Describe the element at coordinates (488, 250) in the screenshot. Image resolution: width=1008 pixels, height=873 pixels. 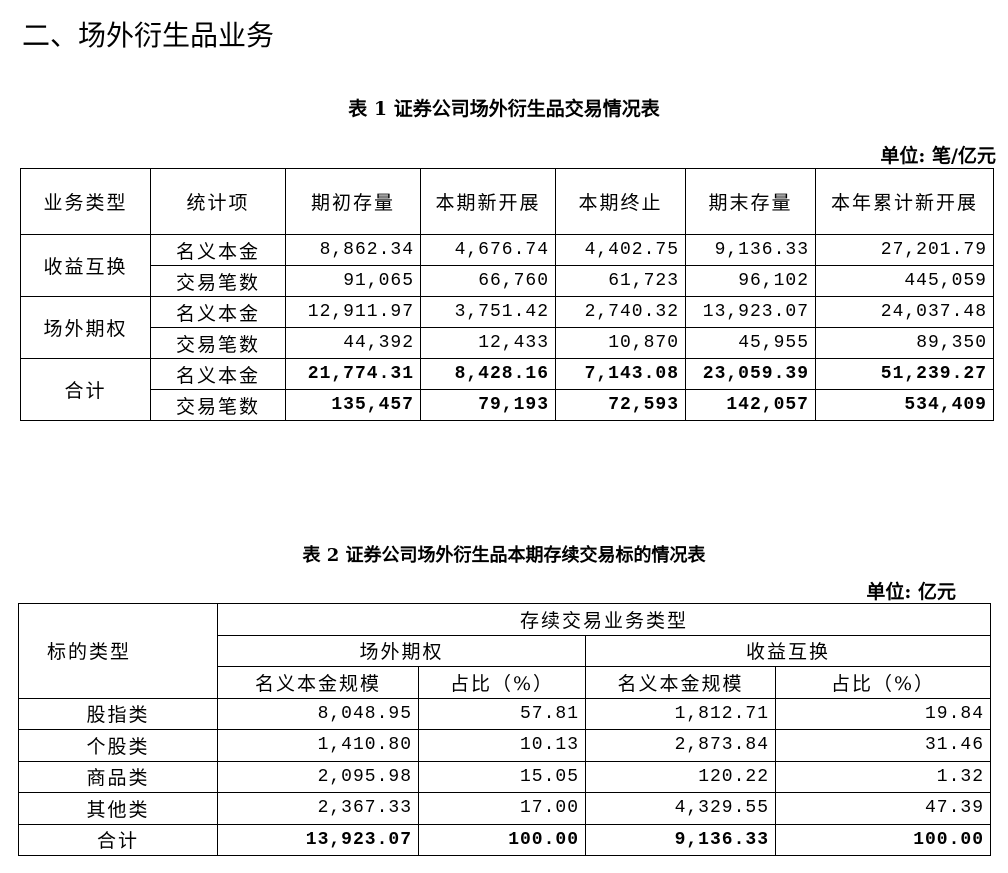
I see `value-cell: 4,676.74` at that location.